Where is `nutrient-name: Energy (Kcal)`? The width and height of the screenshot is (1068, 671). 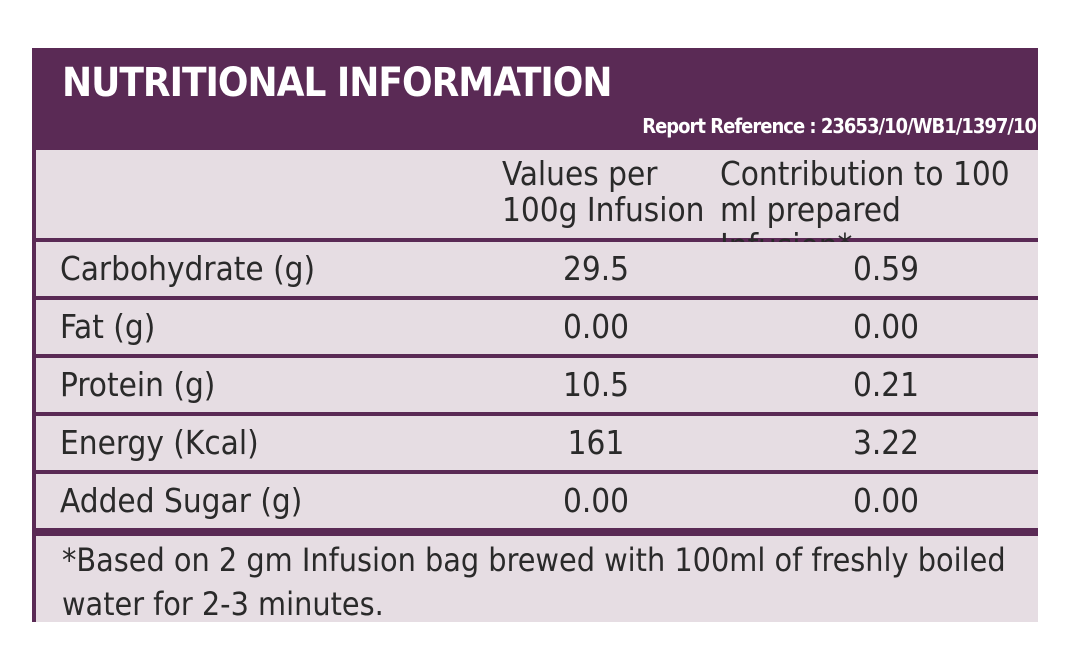 nutrient-name: Energy (Kcal) is located at coordinates (159, 442).